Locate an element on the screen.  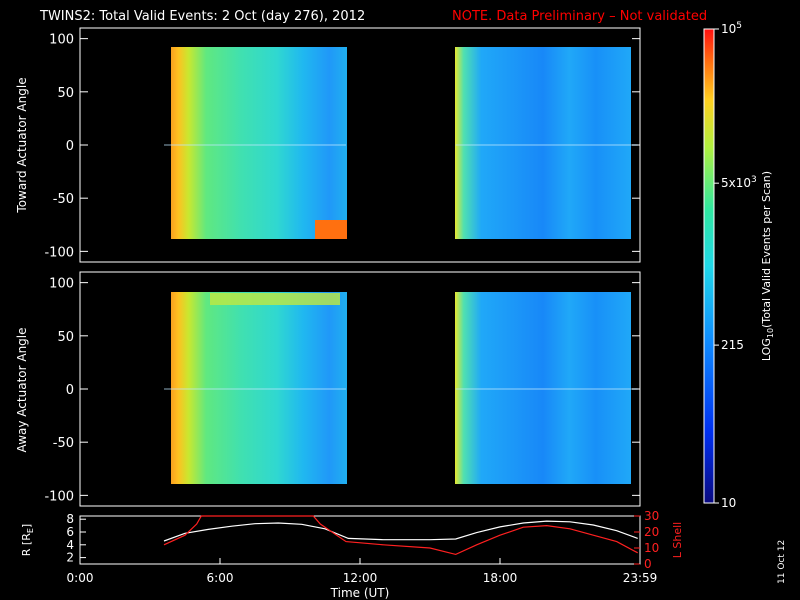
x-tick-label: 23:59 is located at coordinates (640, 578).